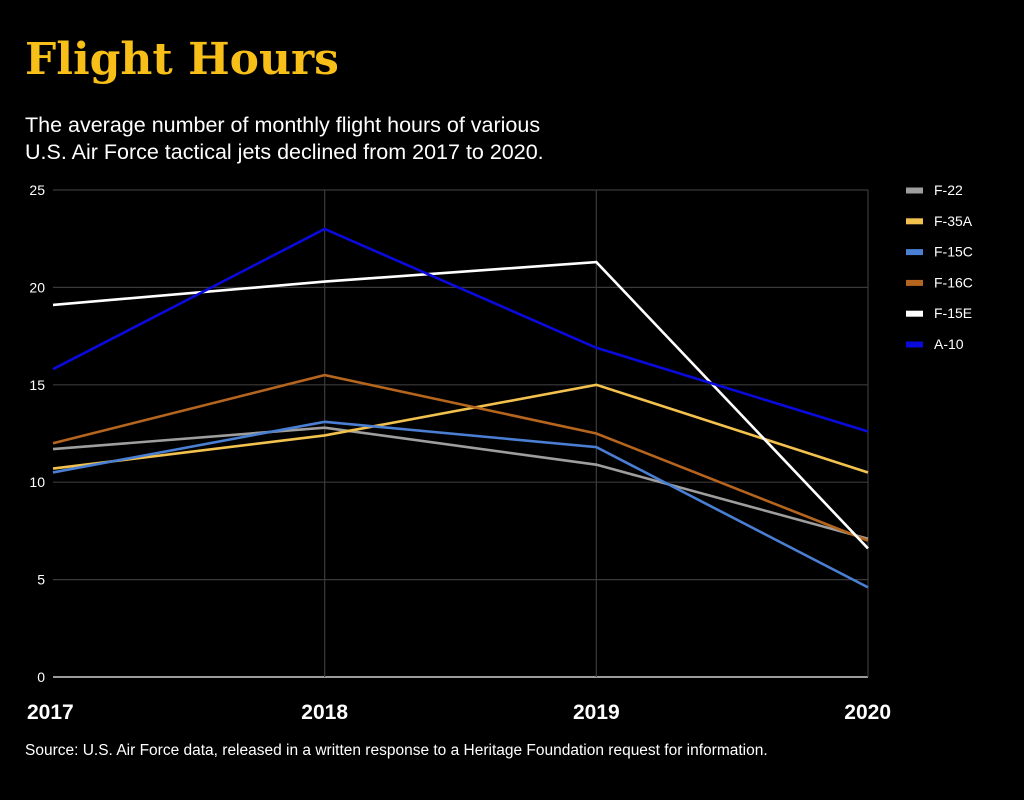 The image size is (1024, 800). Describe the element at coordinates (50, 712) in the screenshot. I see `x-tick-label: 2017` at that location.